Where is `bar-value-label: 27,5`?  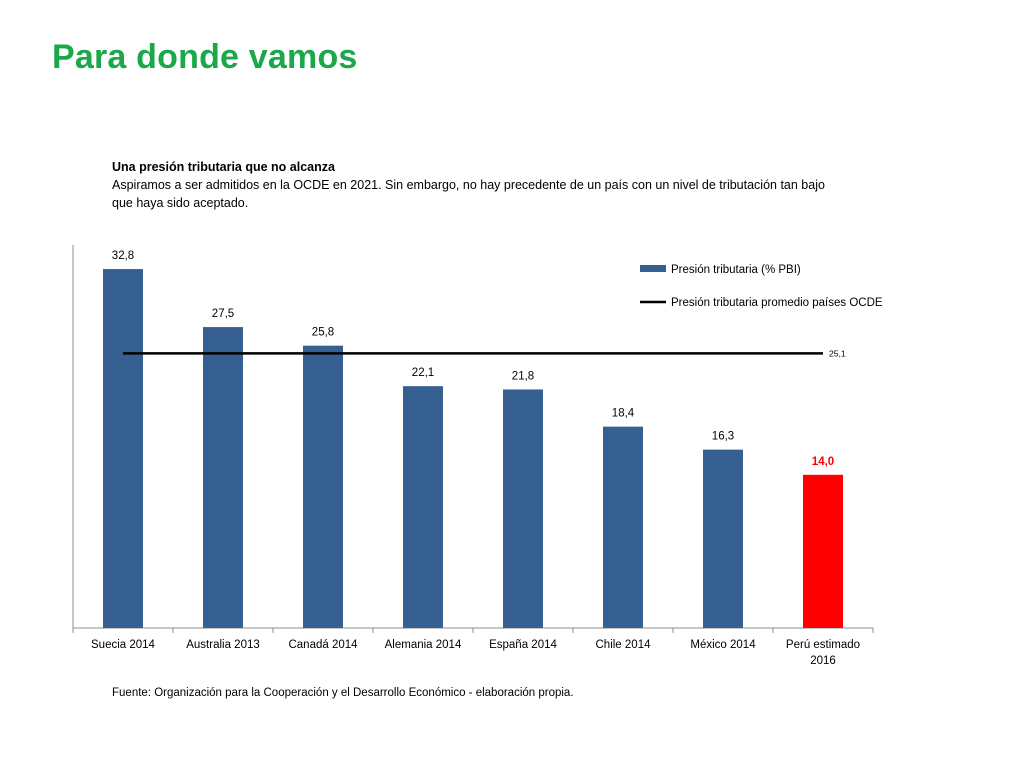
bar-value-label: 27,5 is located at coordinates (223, 314).